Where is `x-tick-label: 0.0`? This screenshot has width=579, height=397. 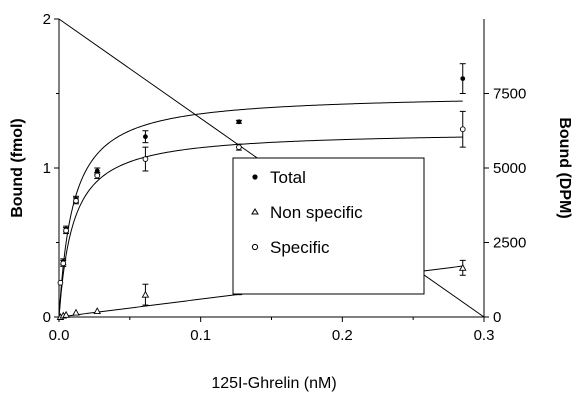
x-tick-label: 0.0 is located at coordinates (59, 335).